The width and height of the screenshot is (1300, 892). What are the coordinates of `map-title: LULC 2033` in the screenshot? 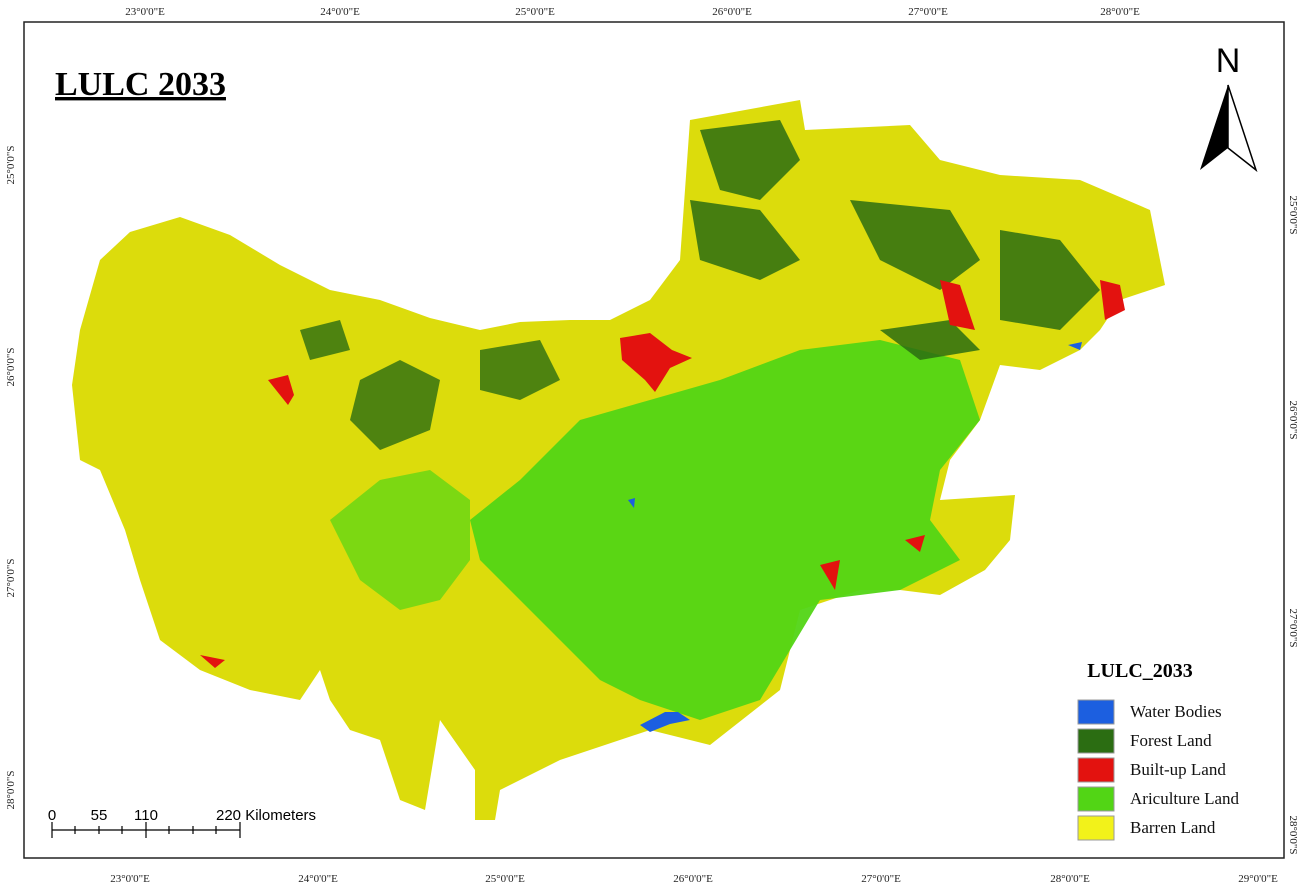 It's located at (140, 84).